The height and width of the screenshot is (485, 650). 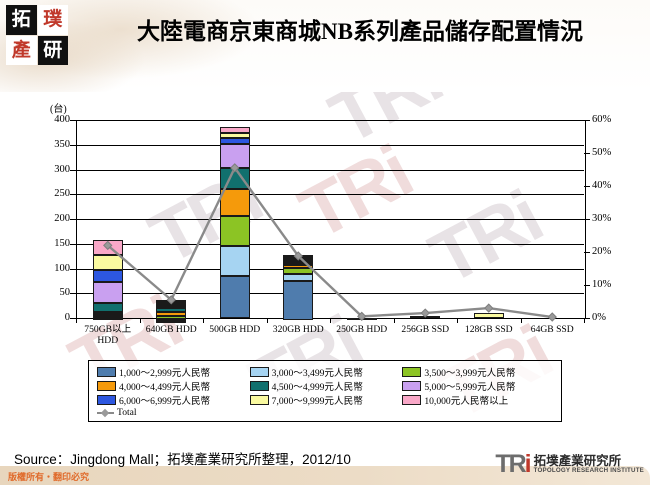 What do you see at coordinates (62, 169) in the screenshot?
I see `y-axis-tick-label: 300` at bounding box center [62, 169].